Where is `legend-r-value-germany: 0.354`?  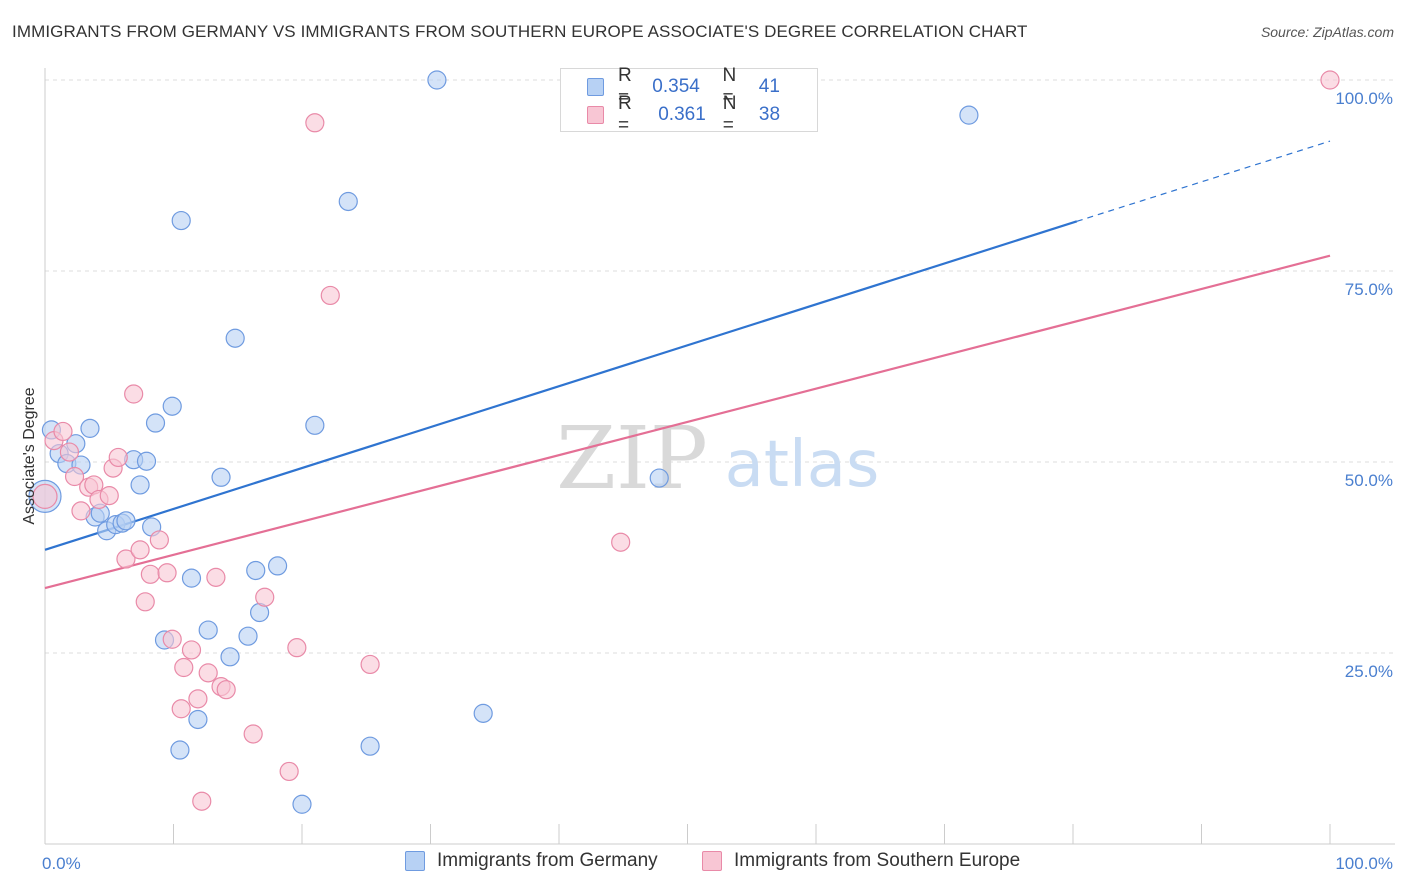 legend-r-value-germany: 0.354 is located at coordinates (676, 86).